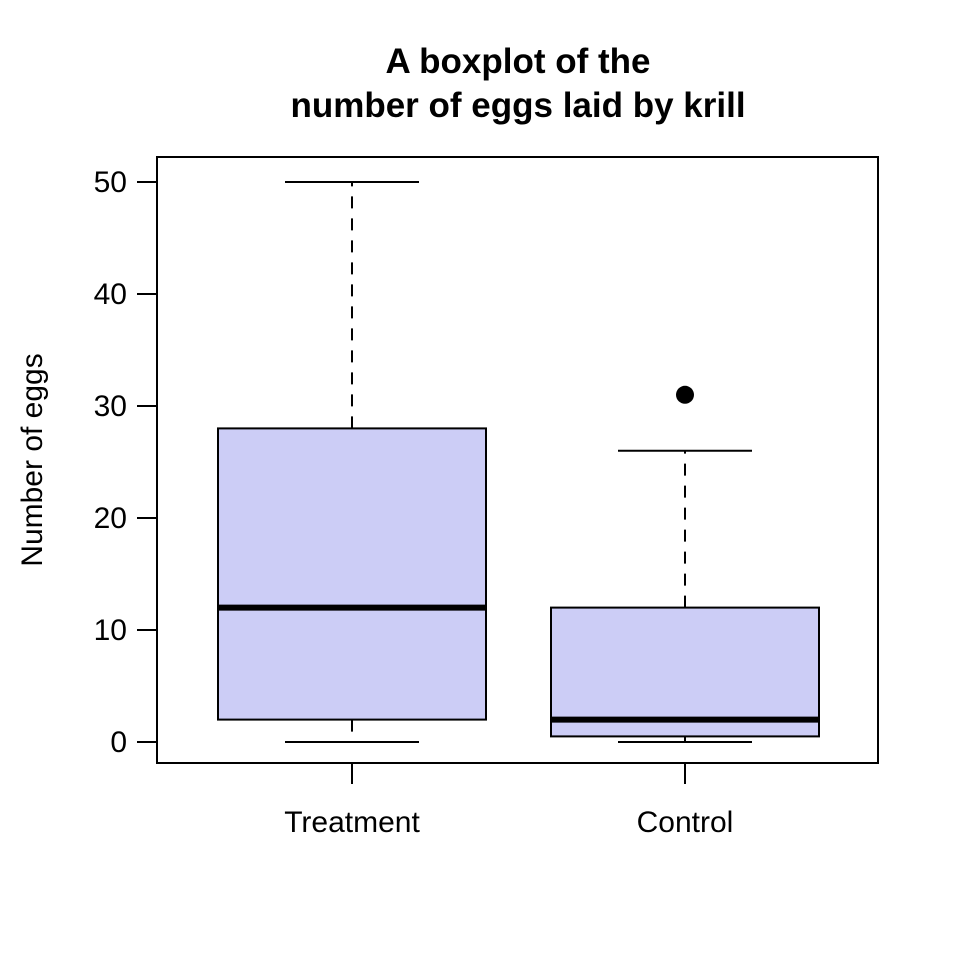 This screenshot has height=965, width=960. Describe the element at coordinates (32, 459) in the screenshot. I see `y-axis-label: Number of eggs` at that location.